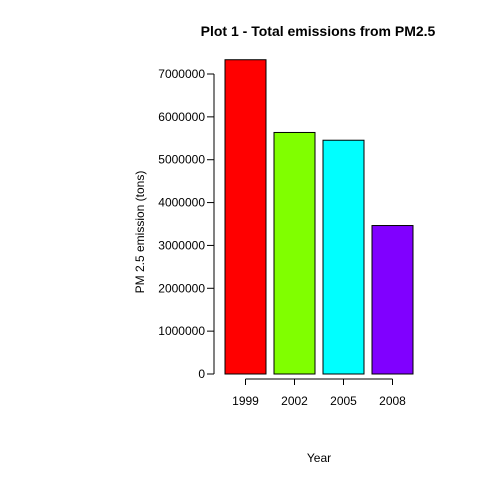  What do you see at coordinates (392, 401) in the screenshot?
I see `x-tick-label: 2008` at bounding box center [392, 401].